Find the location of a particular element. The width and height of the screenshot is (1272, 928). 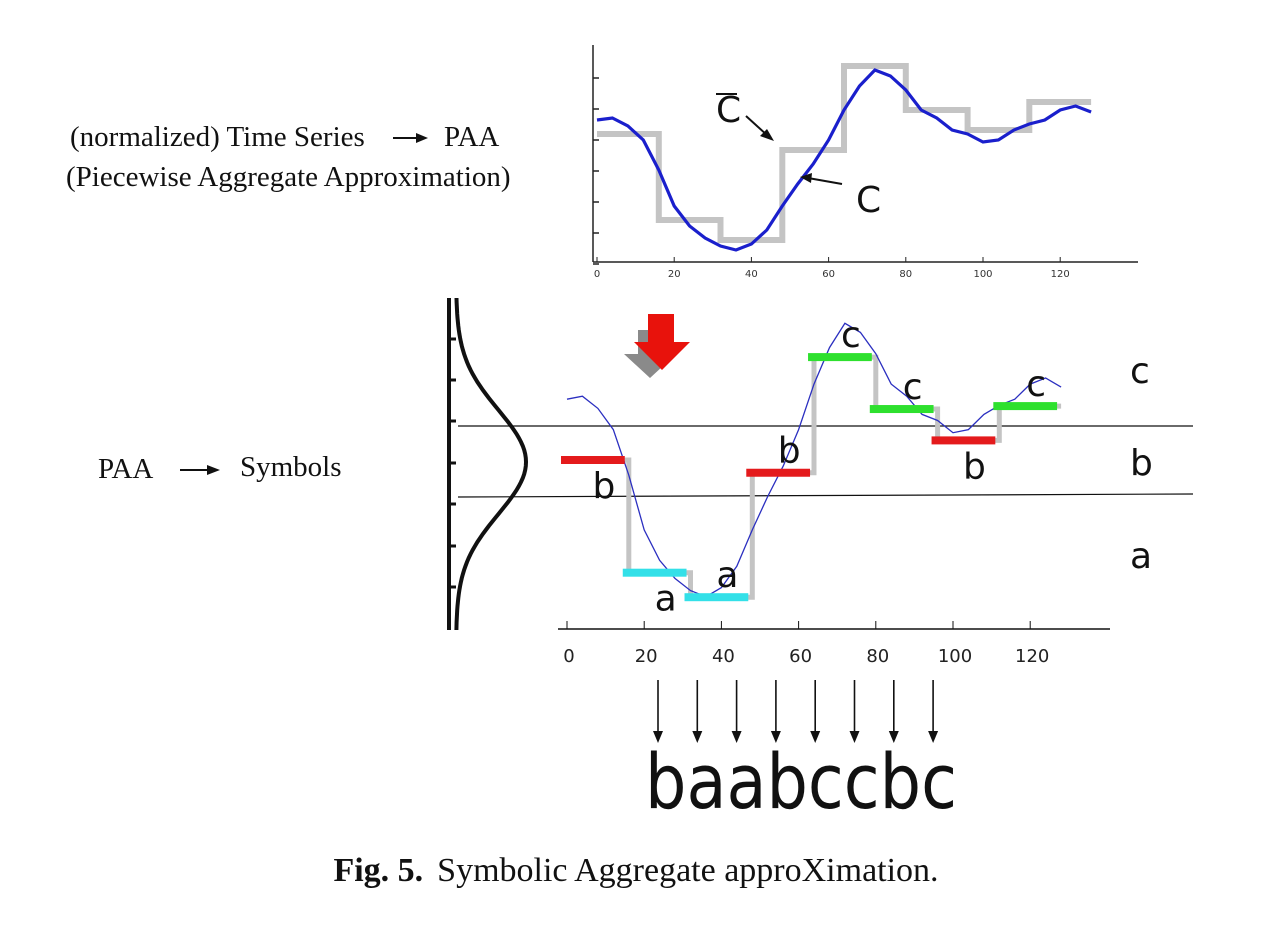

caption-label: Fig. 5. is located at coordinates (378, 870).